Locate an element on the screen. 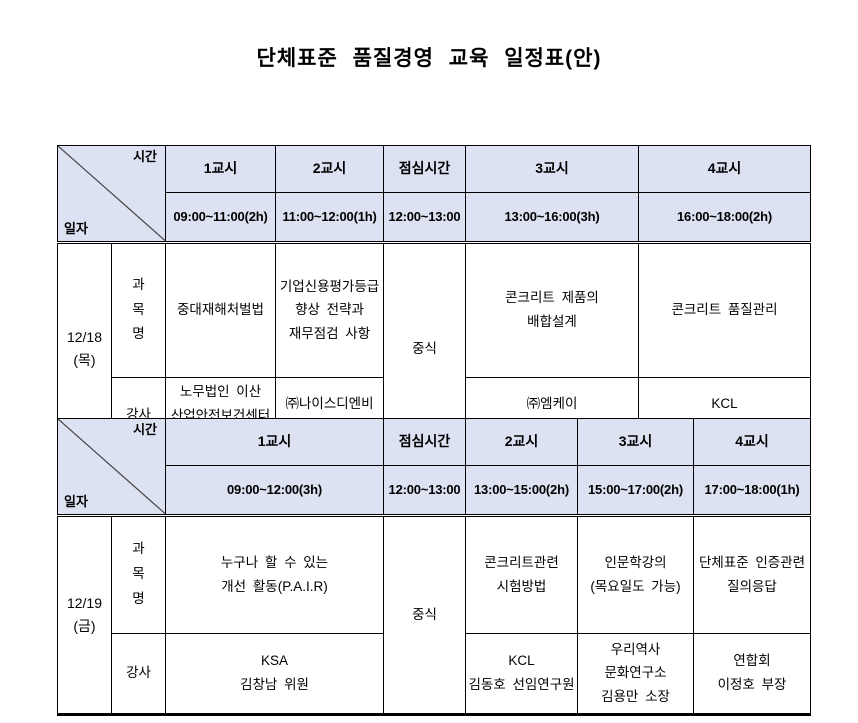  page-title: 단체표준 품질경영 교육 일정표(안) is located at coordinates (429, 58).